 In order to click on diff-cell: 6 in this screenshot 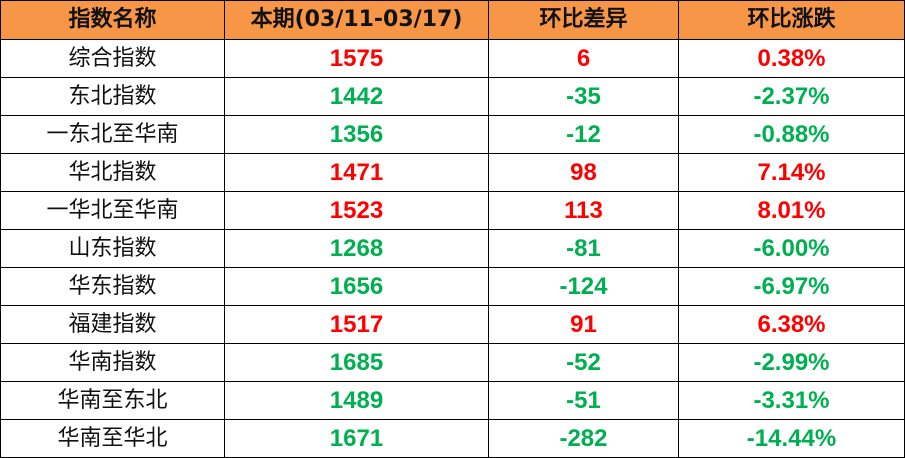, I will do `click(583, 58)`.